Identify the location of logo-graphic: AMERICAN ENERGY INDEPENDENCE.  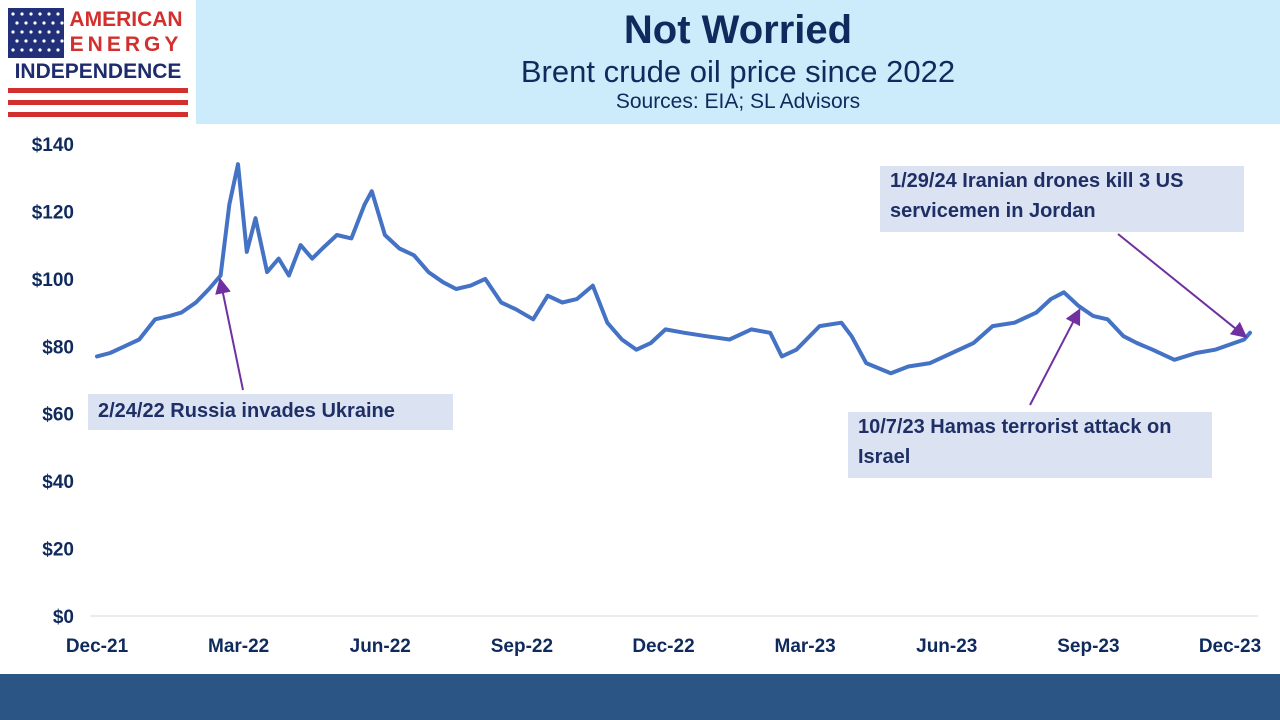
(98, 62).